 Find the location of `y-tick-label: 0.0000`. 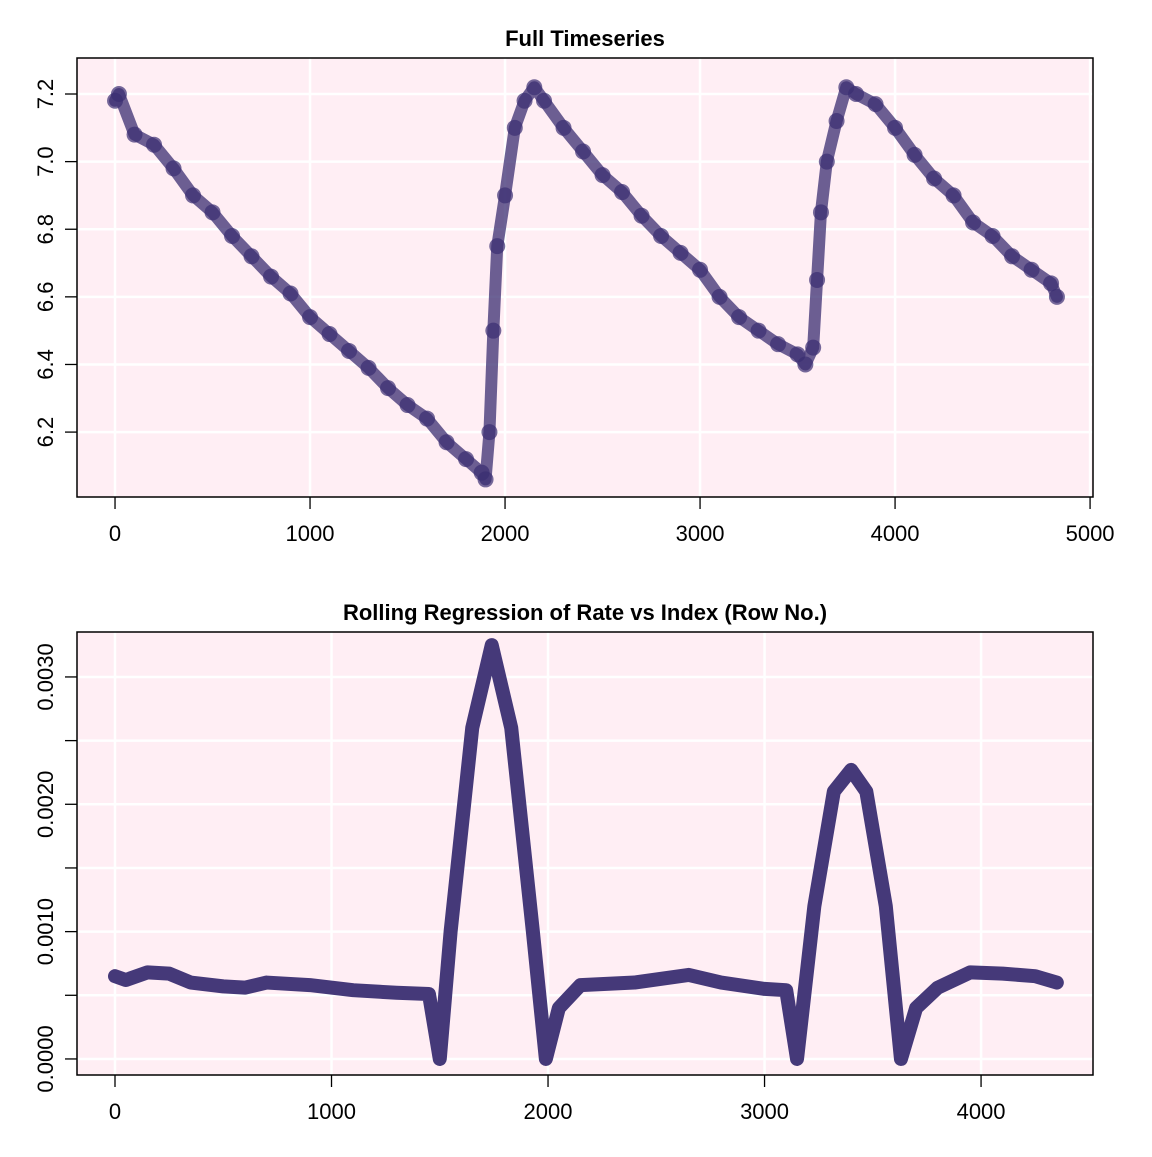

y-tick-label: 0.0000 is located at coordinates (45, 1058).